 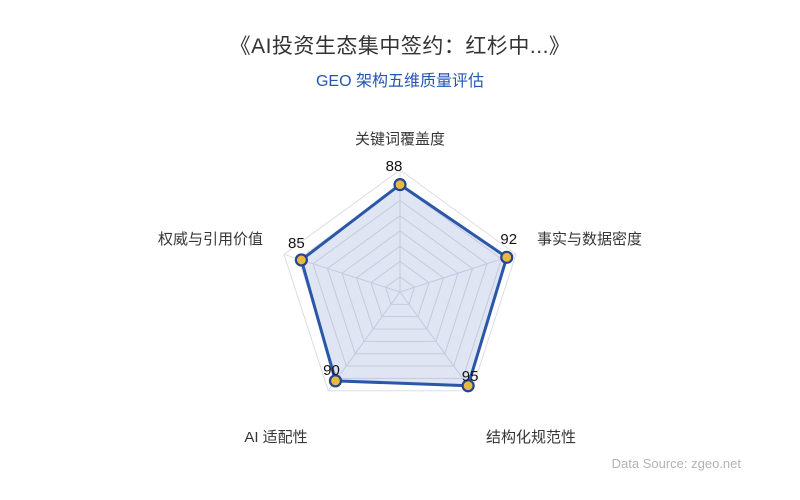 I want to click on data-polygon, so click(x=404, y=285).